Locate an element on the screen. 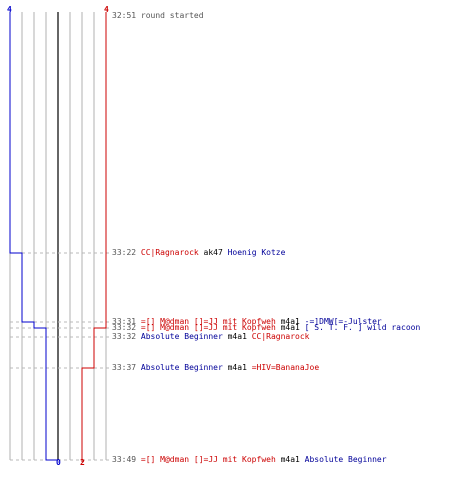 The width and height of the screenshot is (450, 500). event-time: 33:49 is located at coordinates (126, 459).